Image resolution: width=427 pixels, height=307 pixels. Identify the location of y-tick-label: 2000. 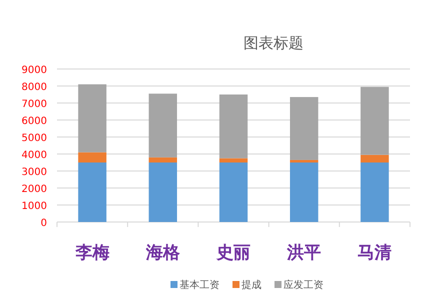
(34, 189).